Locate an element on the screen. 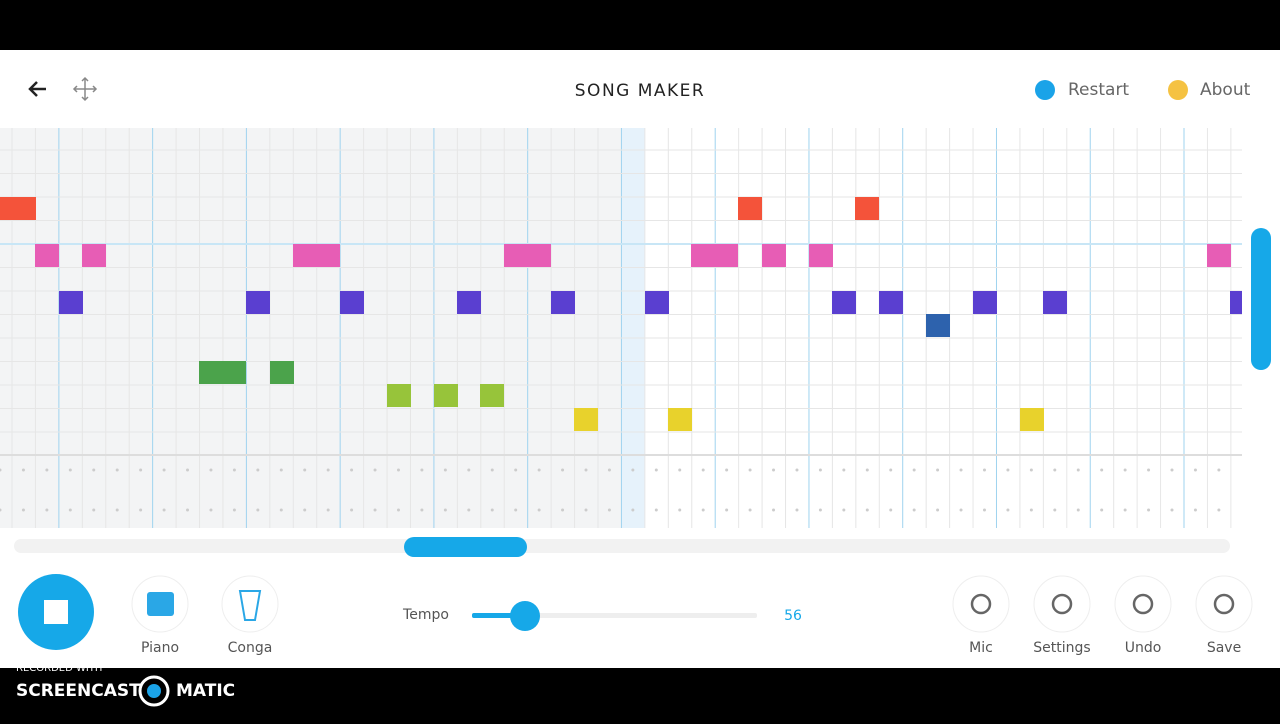  tempo-knob is located at coordinates (525, 616).